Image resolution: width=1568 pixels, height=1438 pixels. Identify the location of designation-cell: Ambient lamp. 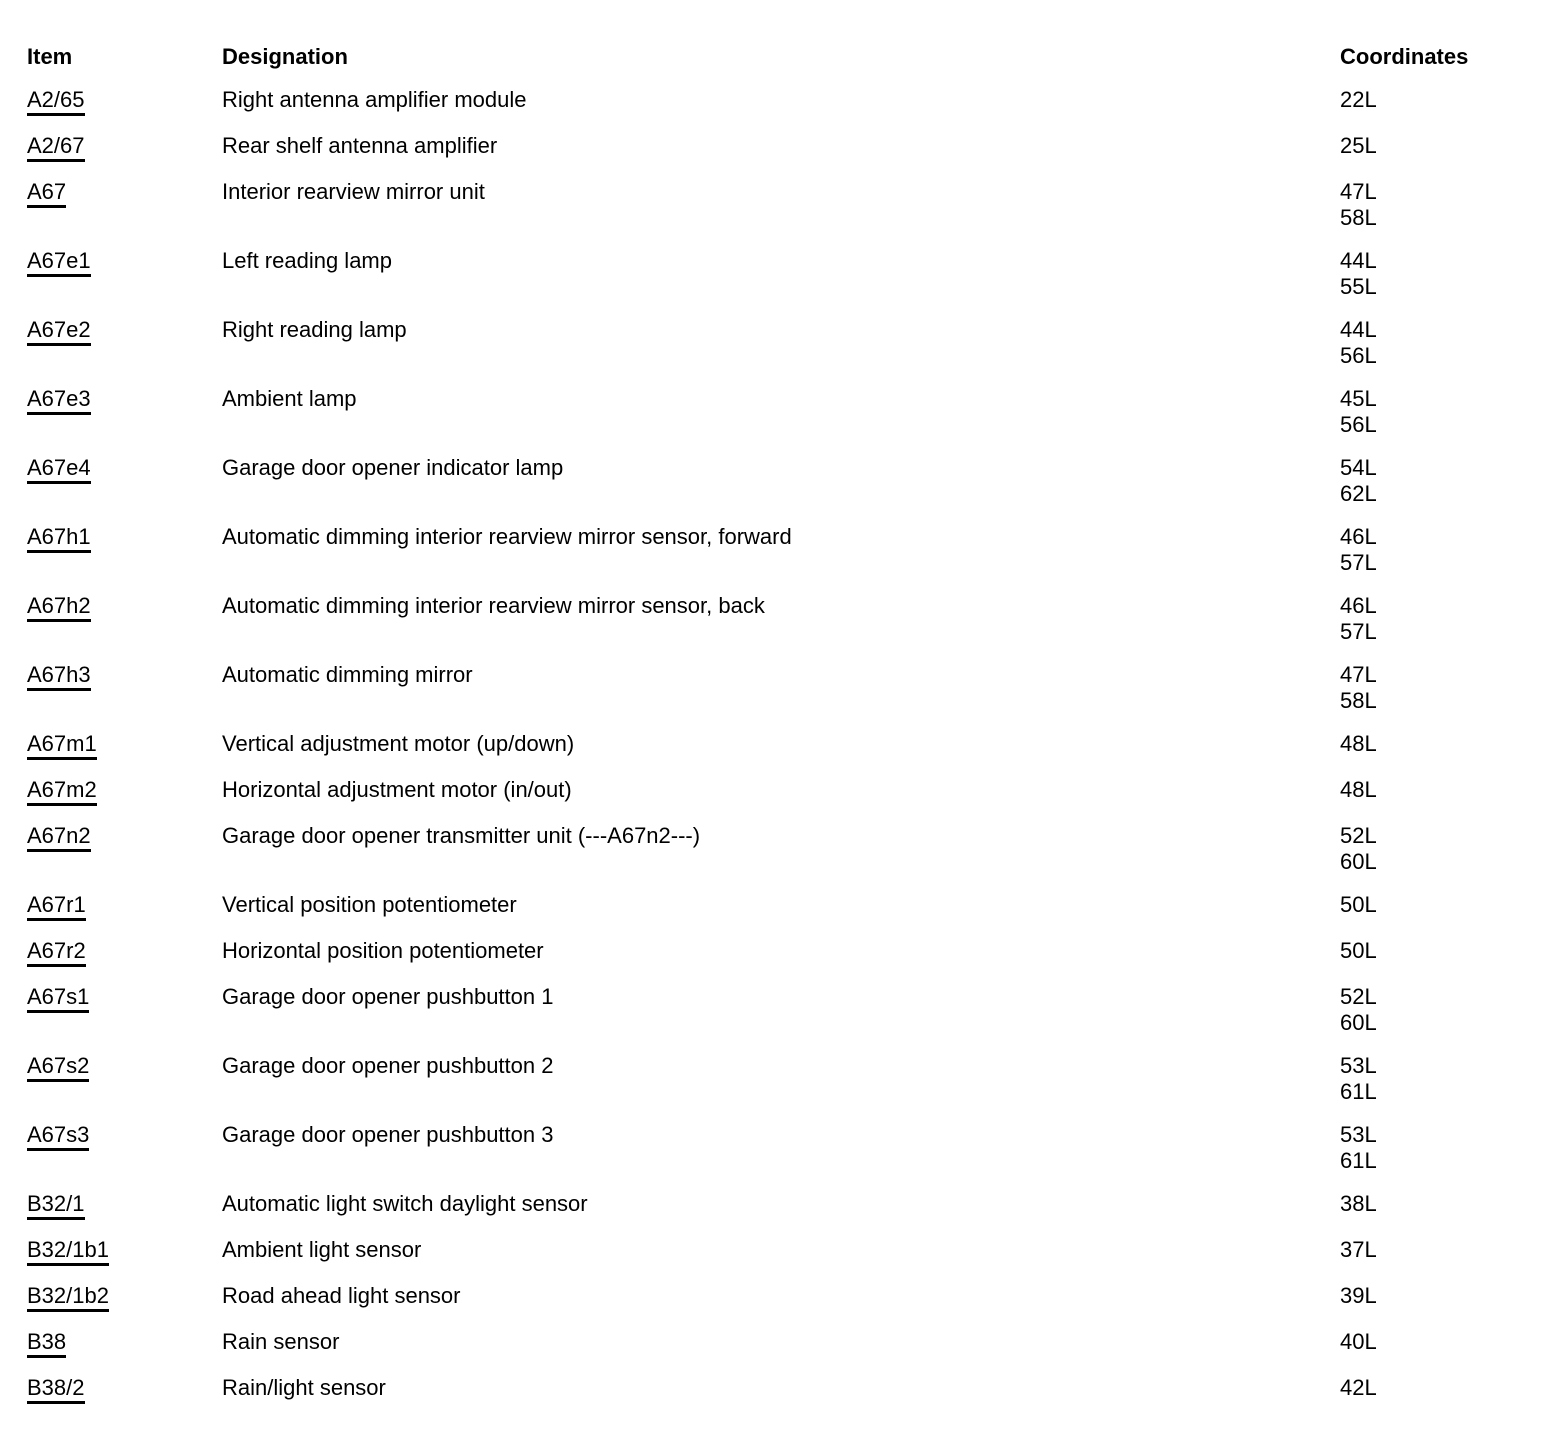
(289, 398).